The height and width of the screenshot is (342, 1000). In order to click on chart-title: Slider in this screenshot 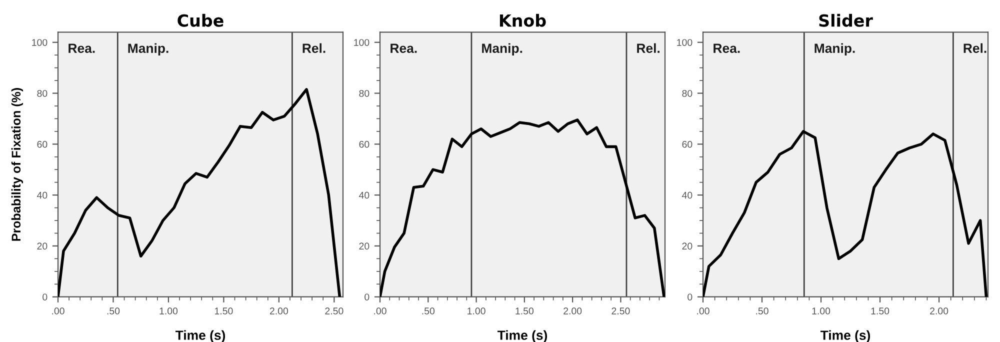, I will do `click(846, 20)`.